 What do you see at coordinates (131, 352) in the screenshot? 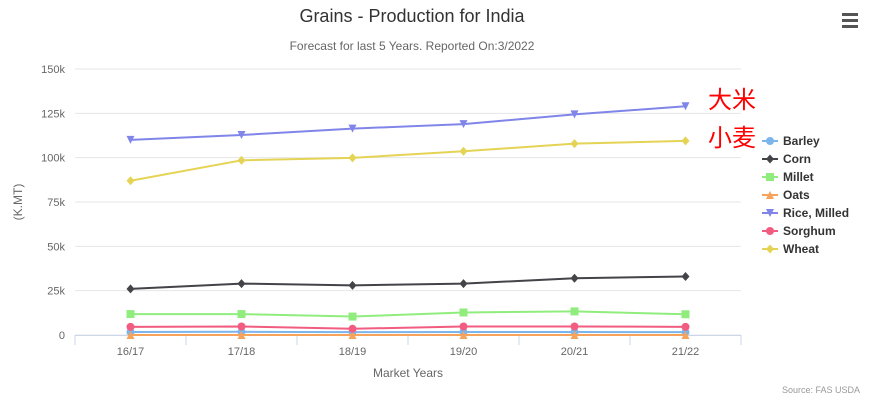
I see `x-tick-label: 16/17` at bounding box center [131, 352].